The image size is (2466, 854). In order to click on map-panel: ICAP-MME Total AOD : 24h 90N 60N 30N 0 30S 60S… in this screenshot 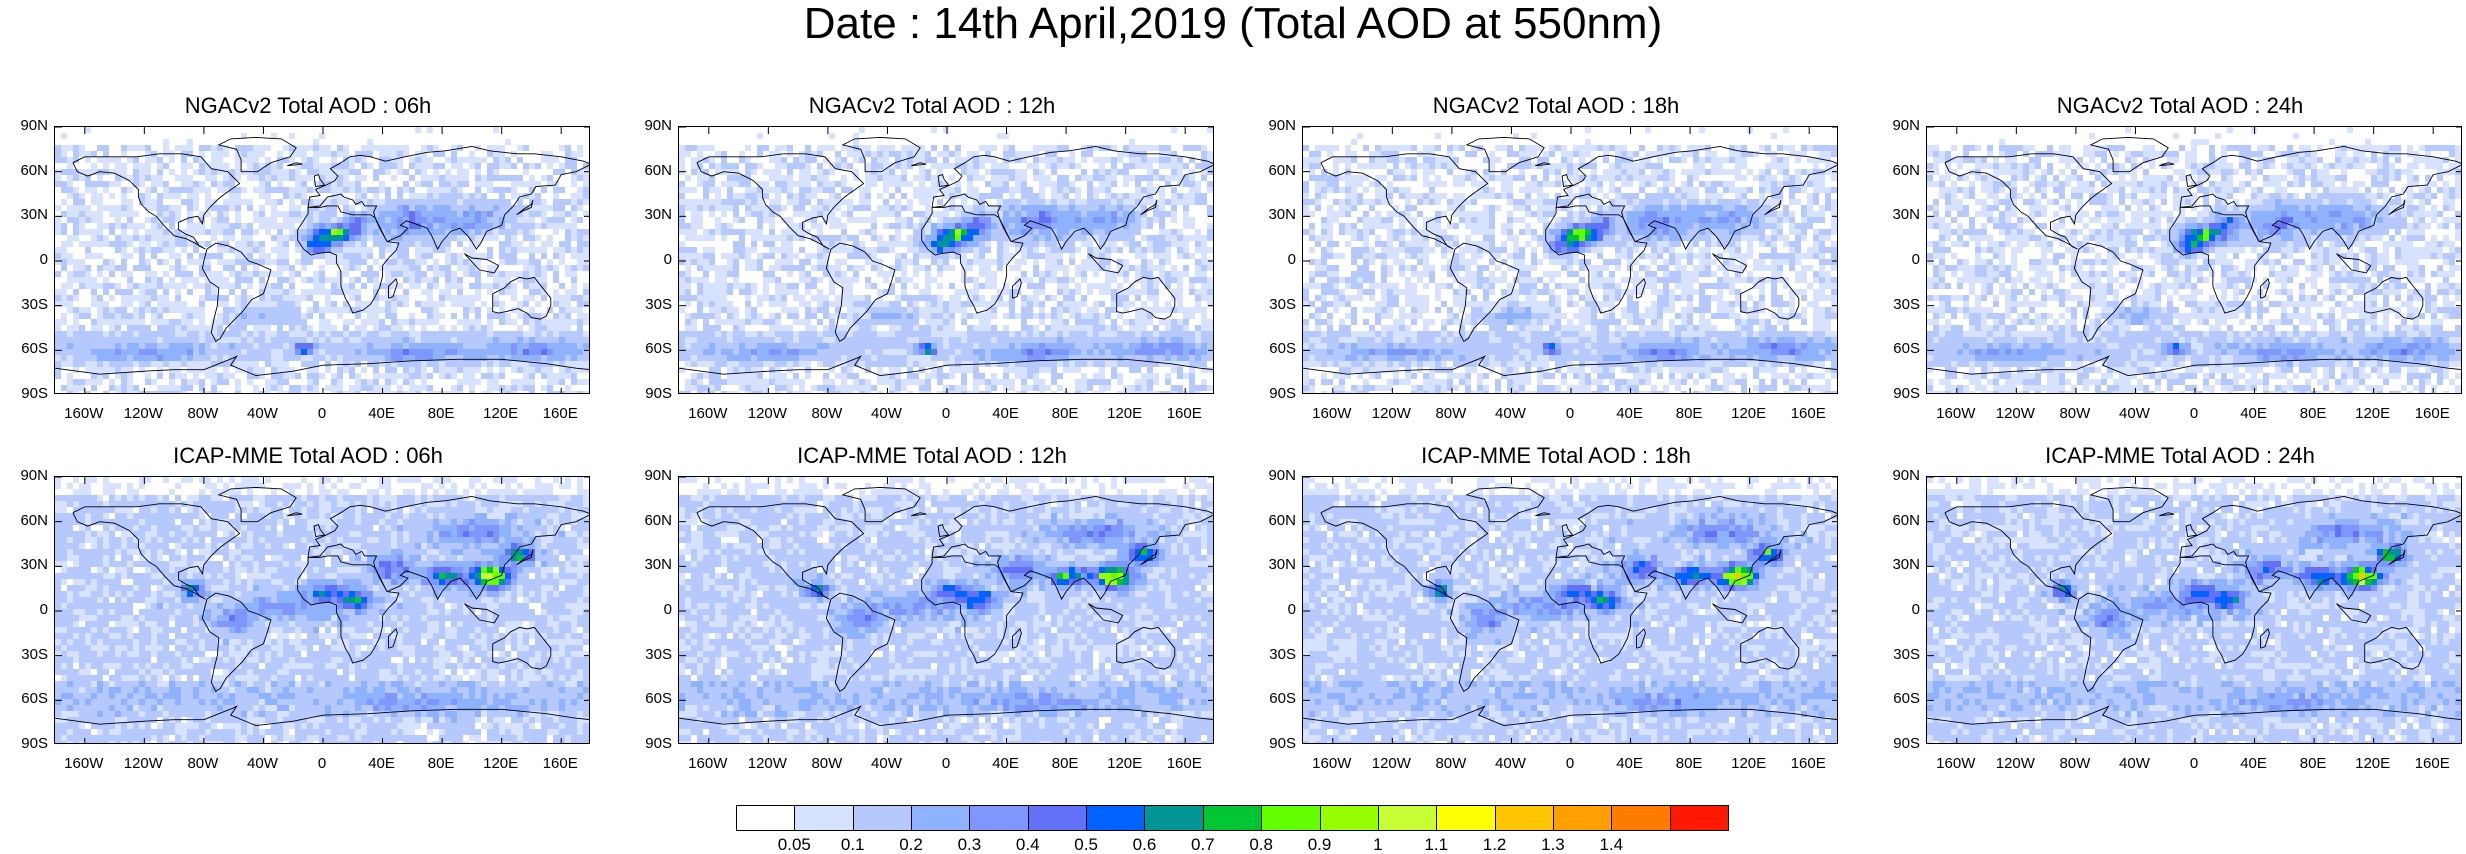, I will do `click(2173, 619)`.